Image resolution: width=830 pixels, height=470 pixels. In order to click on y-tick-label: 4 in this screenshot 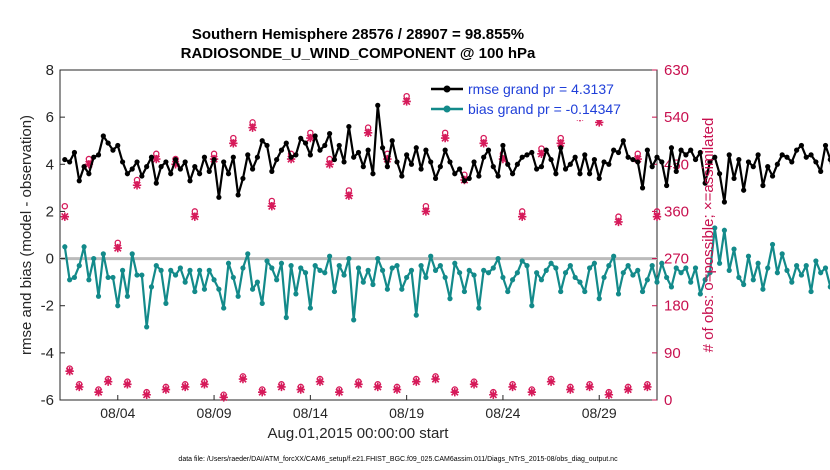, I will do `click(50, 164)`.